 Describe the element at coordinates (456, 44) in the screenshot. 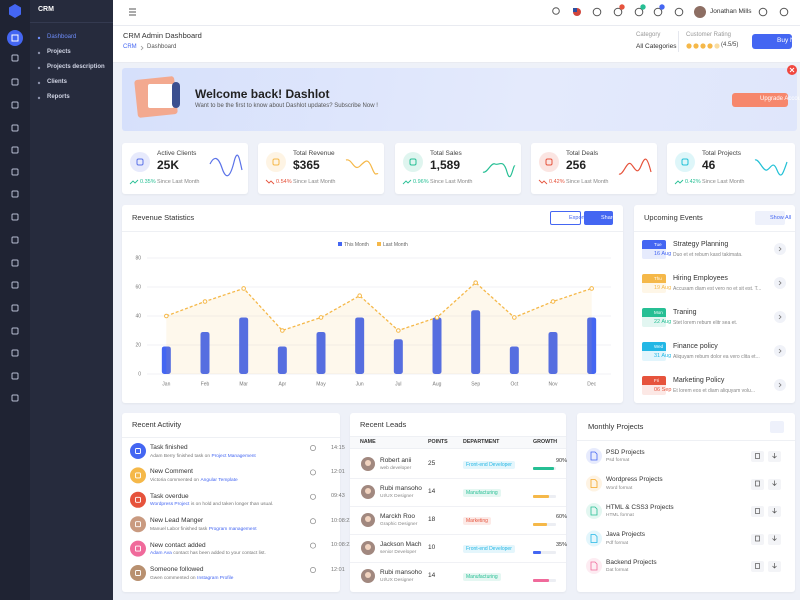

I see `page-header` at that location.